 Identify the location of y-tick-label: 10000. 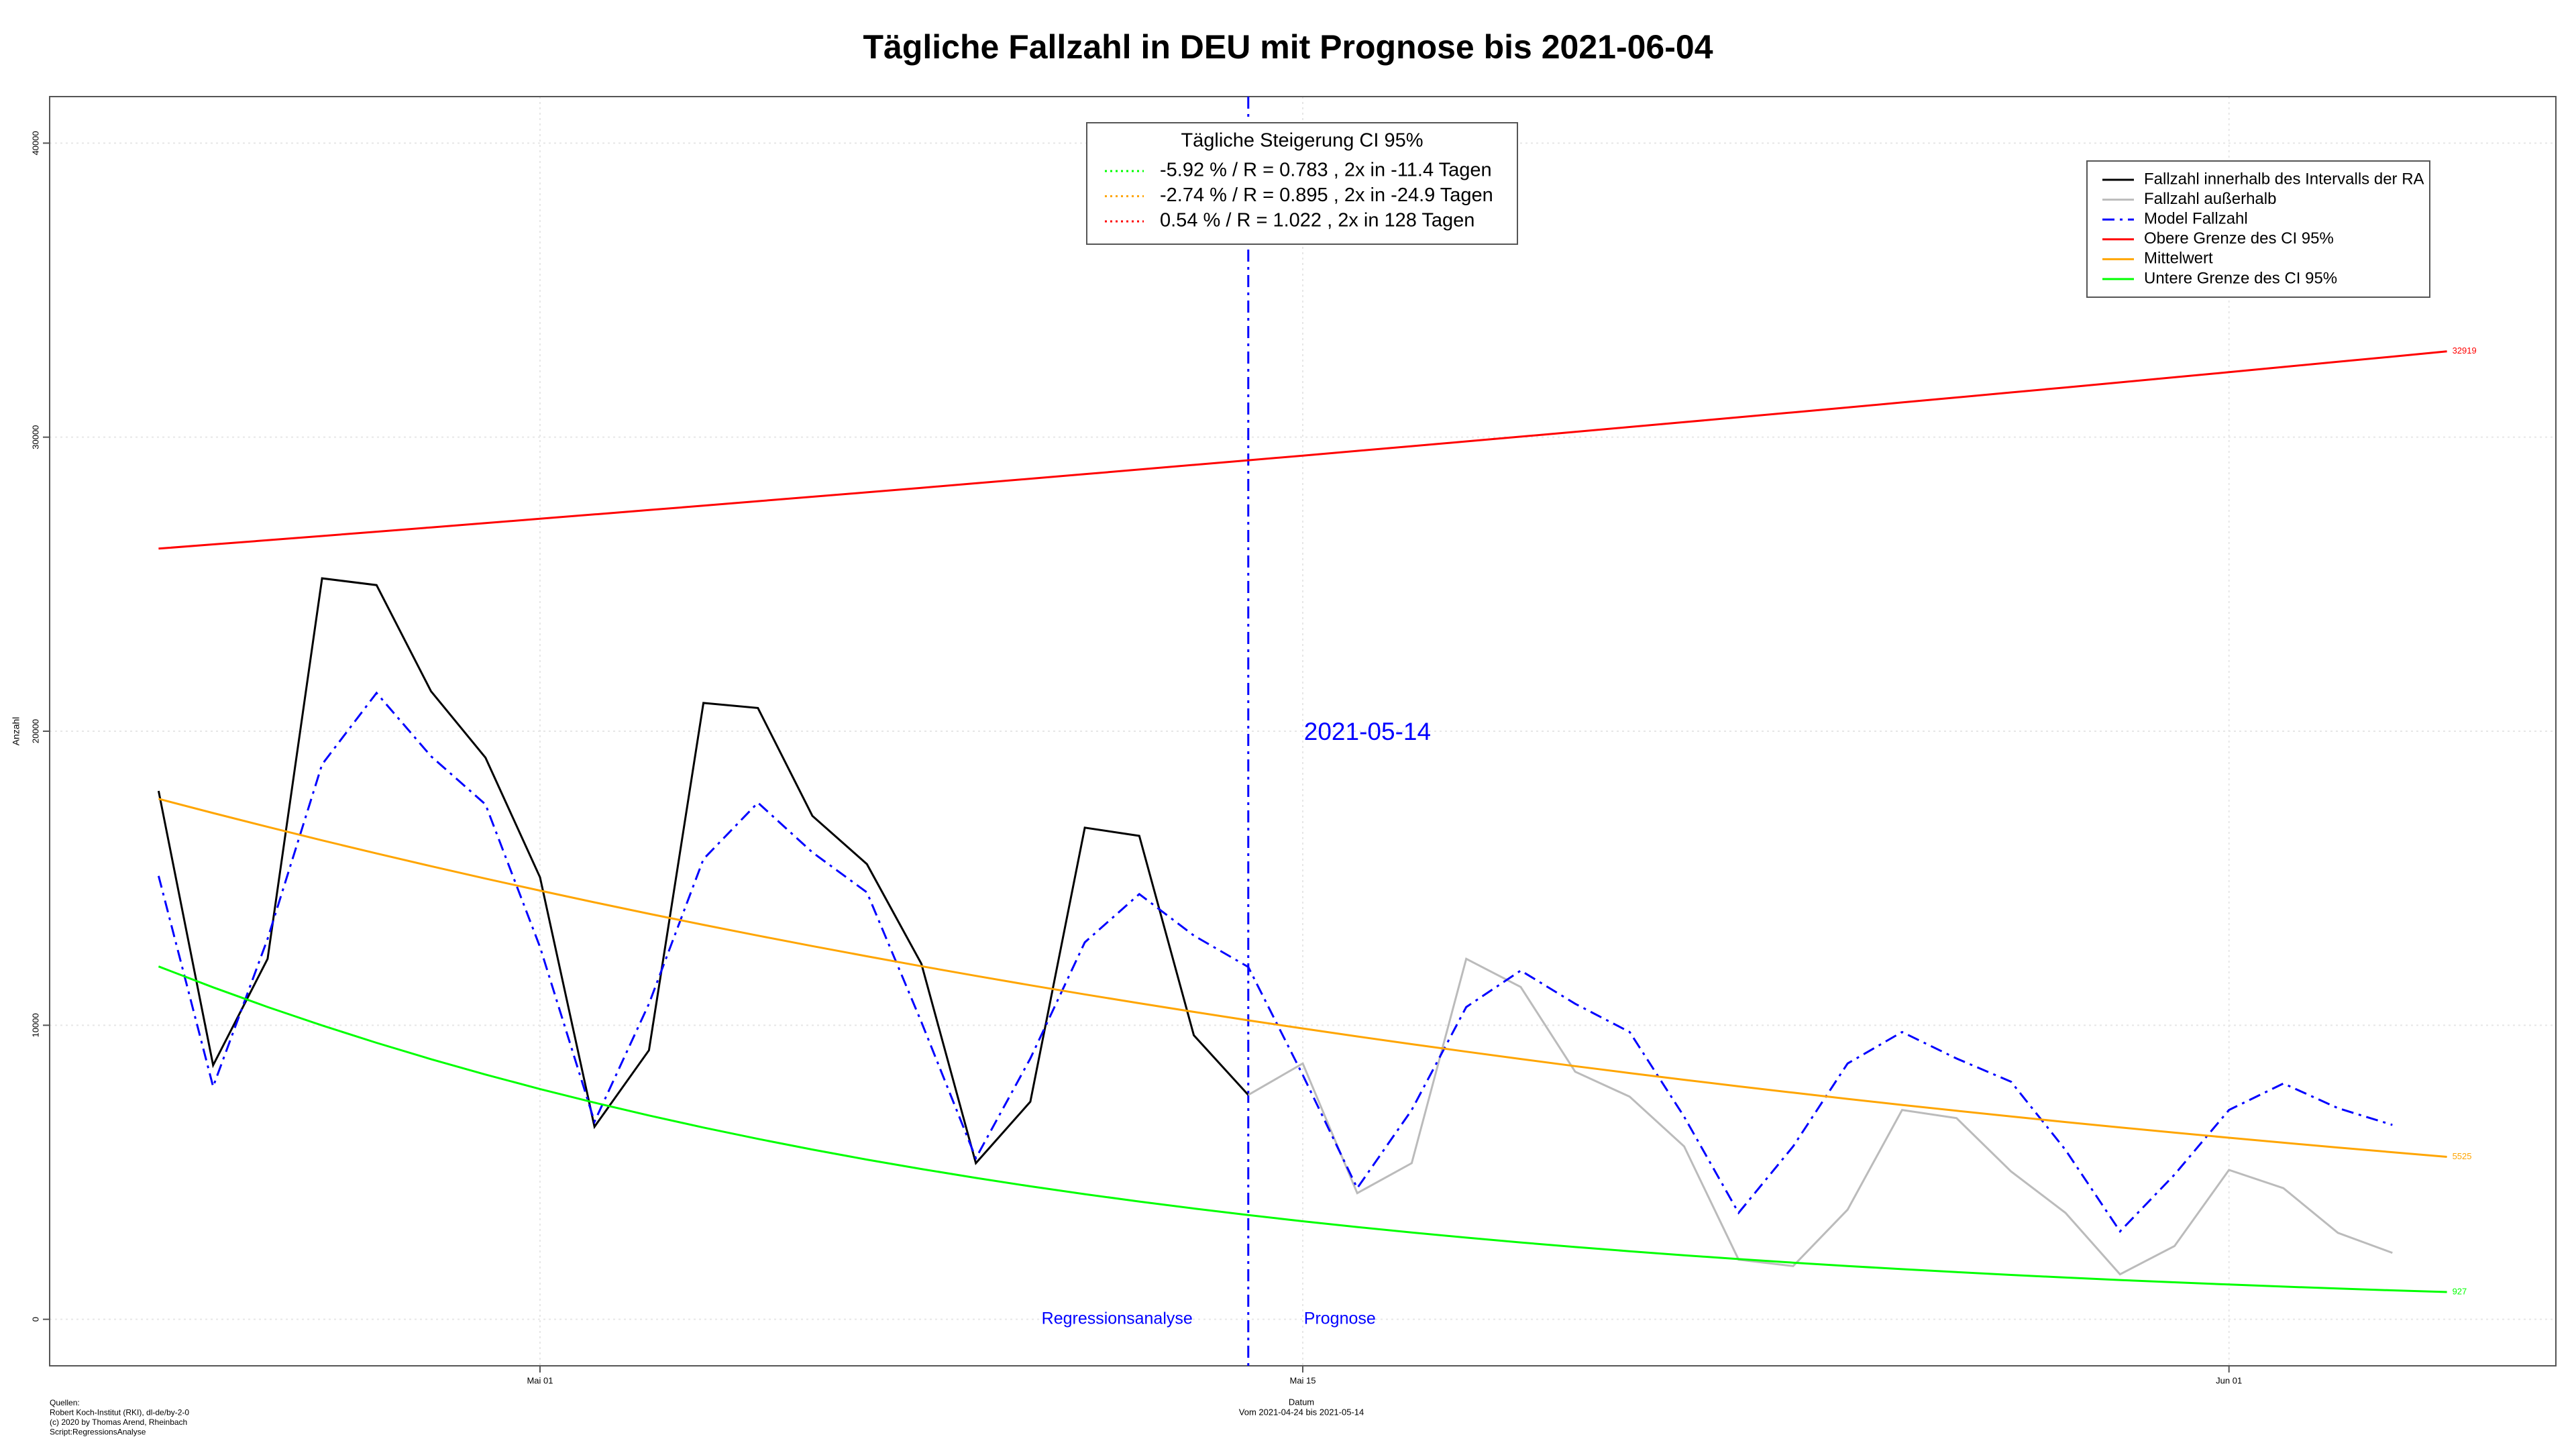
(35, 1025).